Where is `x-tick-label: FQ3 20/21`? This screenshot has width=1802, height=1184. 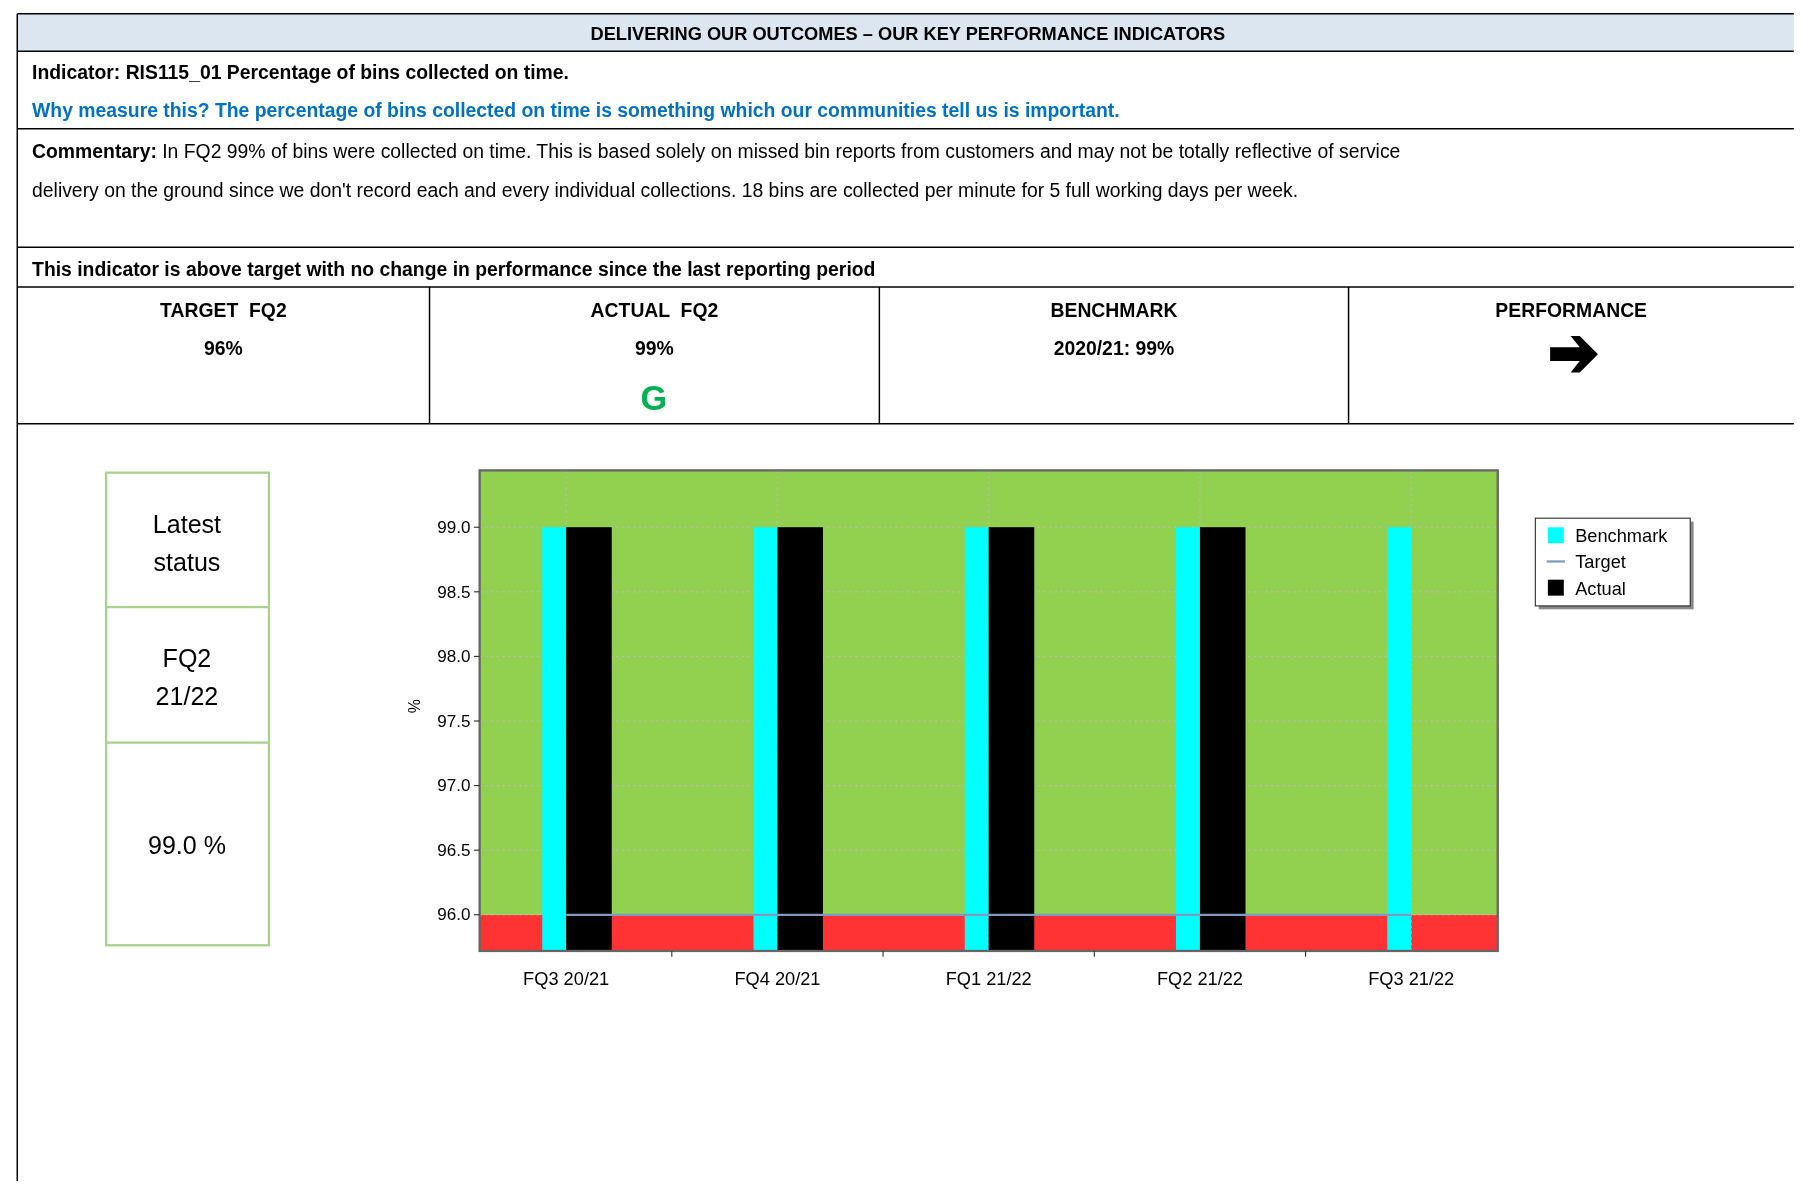 x-tick-label: FQ3 20/21 is located at coordinates (566, 979).